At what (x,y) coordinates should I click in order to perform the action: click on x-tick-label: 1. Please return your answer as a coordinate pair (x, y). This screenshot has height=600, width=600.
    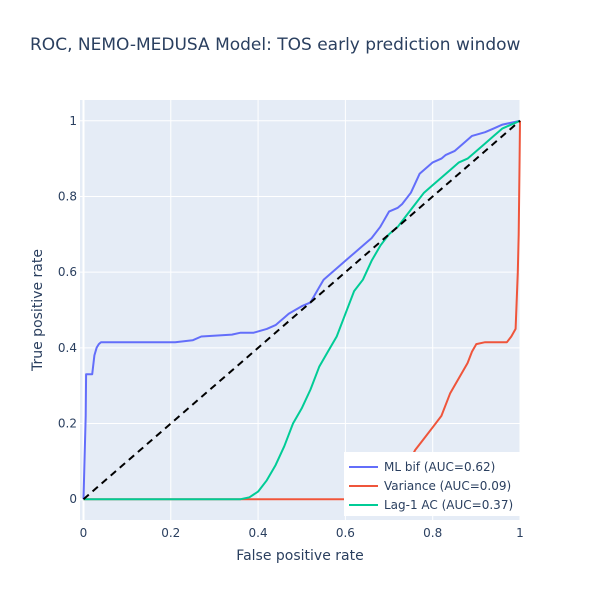
    Looking at the image, I should click on (520, 533).